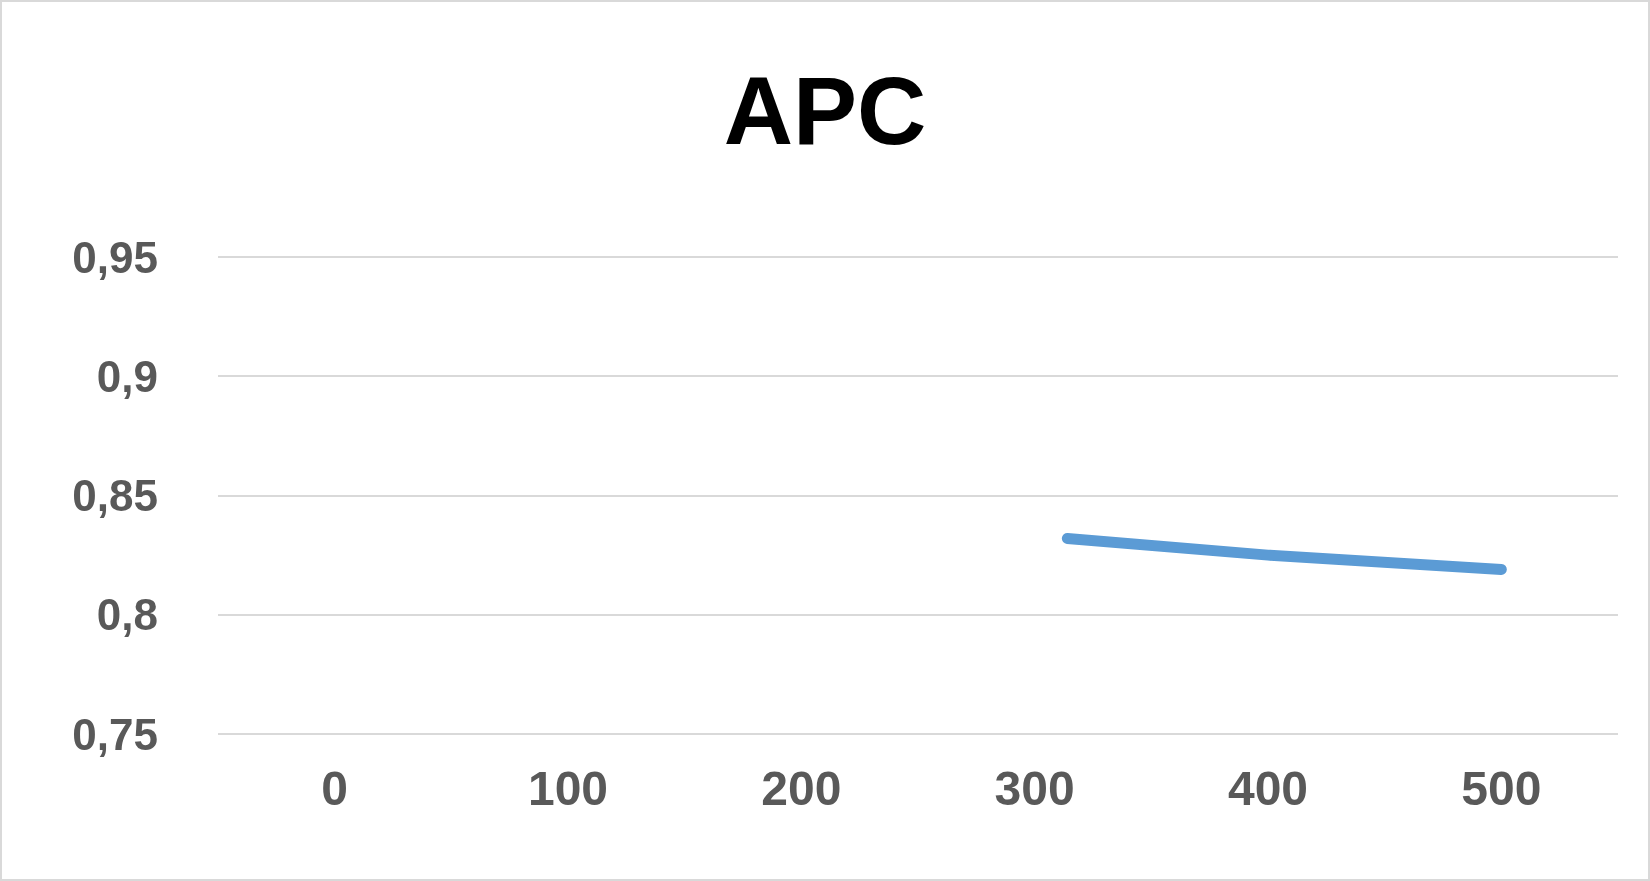 This screenshot has height=881, width=1650. What do you see at coordinates (1501, 788) in the screenshot?
I see `x-tick-label: 500` at bounding box center [1501, 788].